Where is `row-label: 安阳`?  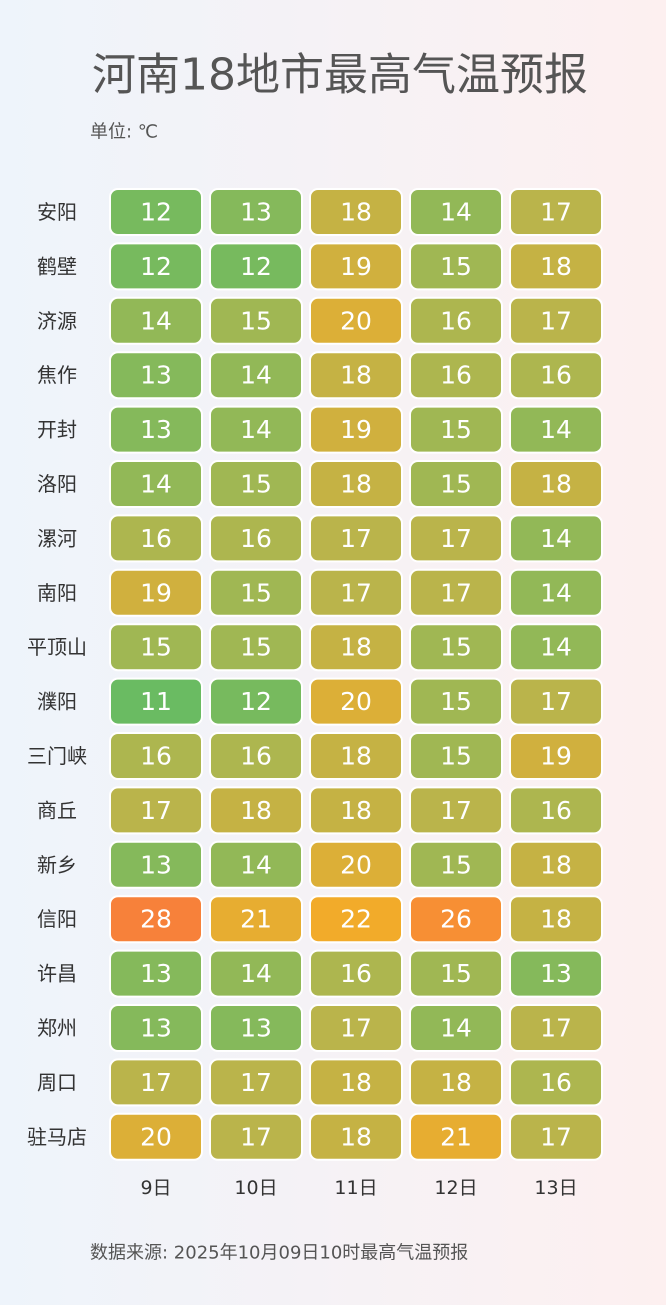 row-label: 安阳 is located at coordinates (57, 212).